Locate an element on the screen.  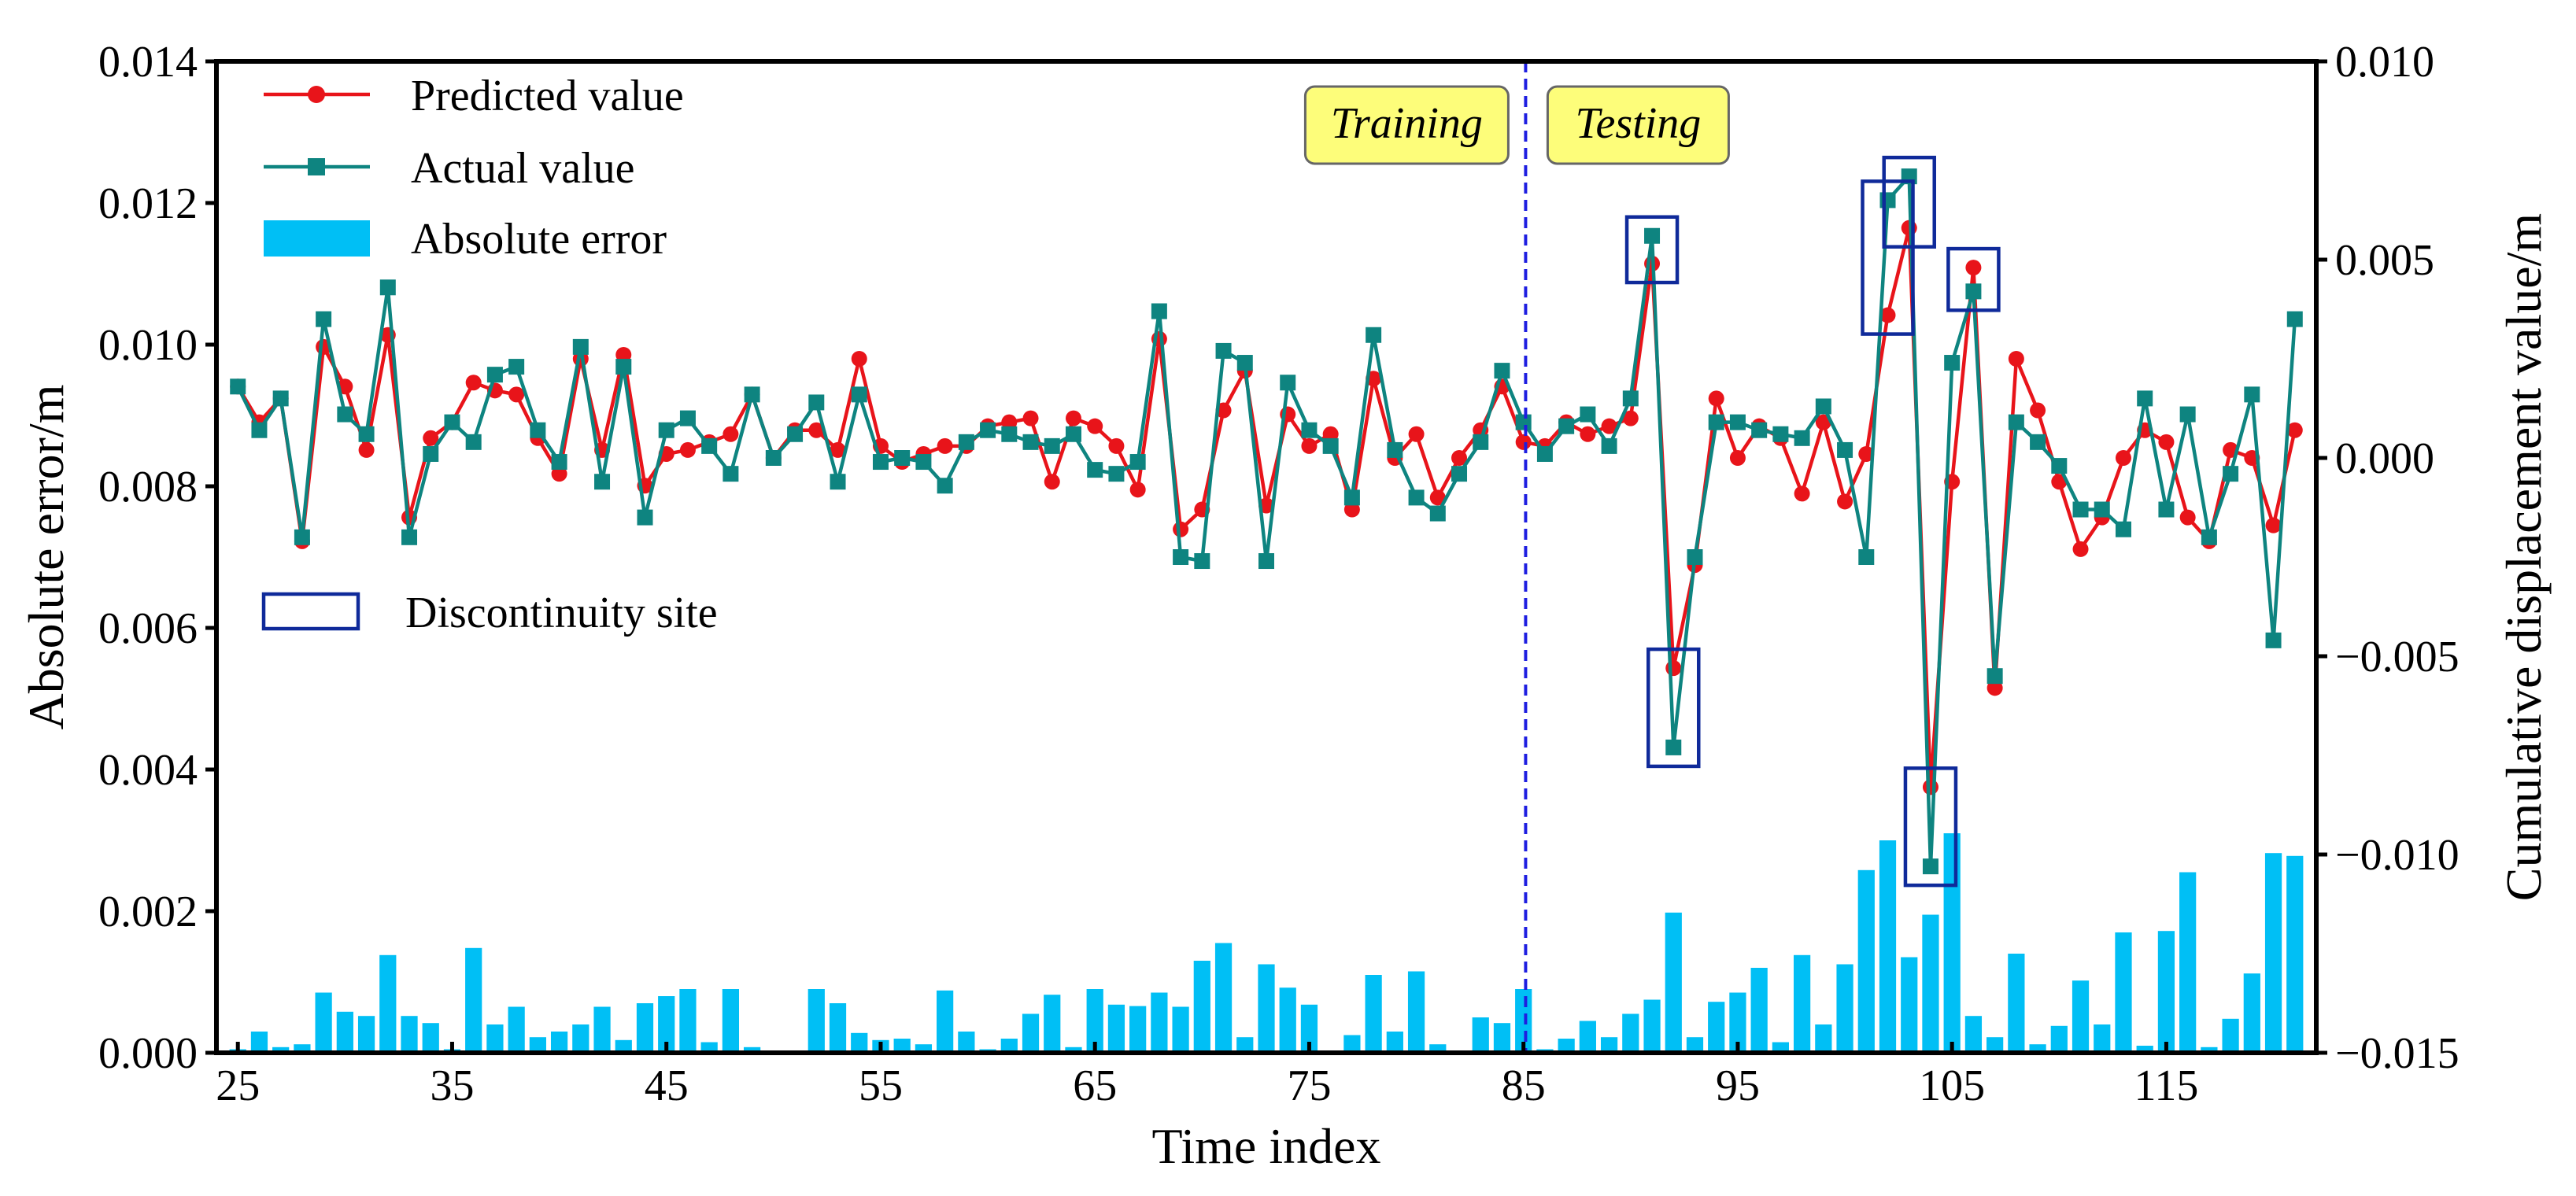
y-right-tick-label: −0.015 is located at coordinates (2397, 1053).